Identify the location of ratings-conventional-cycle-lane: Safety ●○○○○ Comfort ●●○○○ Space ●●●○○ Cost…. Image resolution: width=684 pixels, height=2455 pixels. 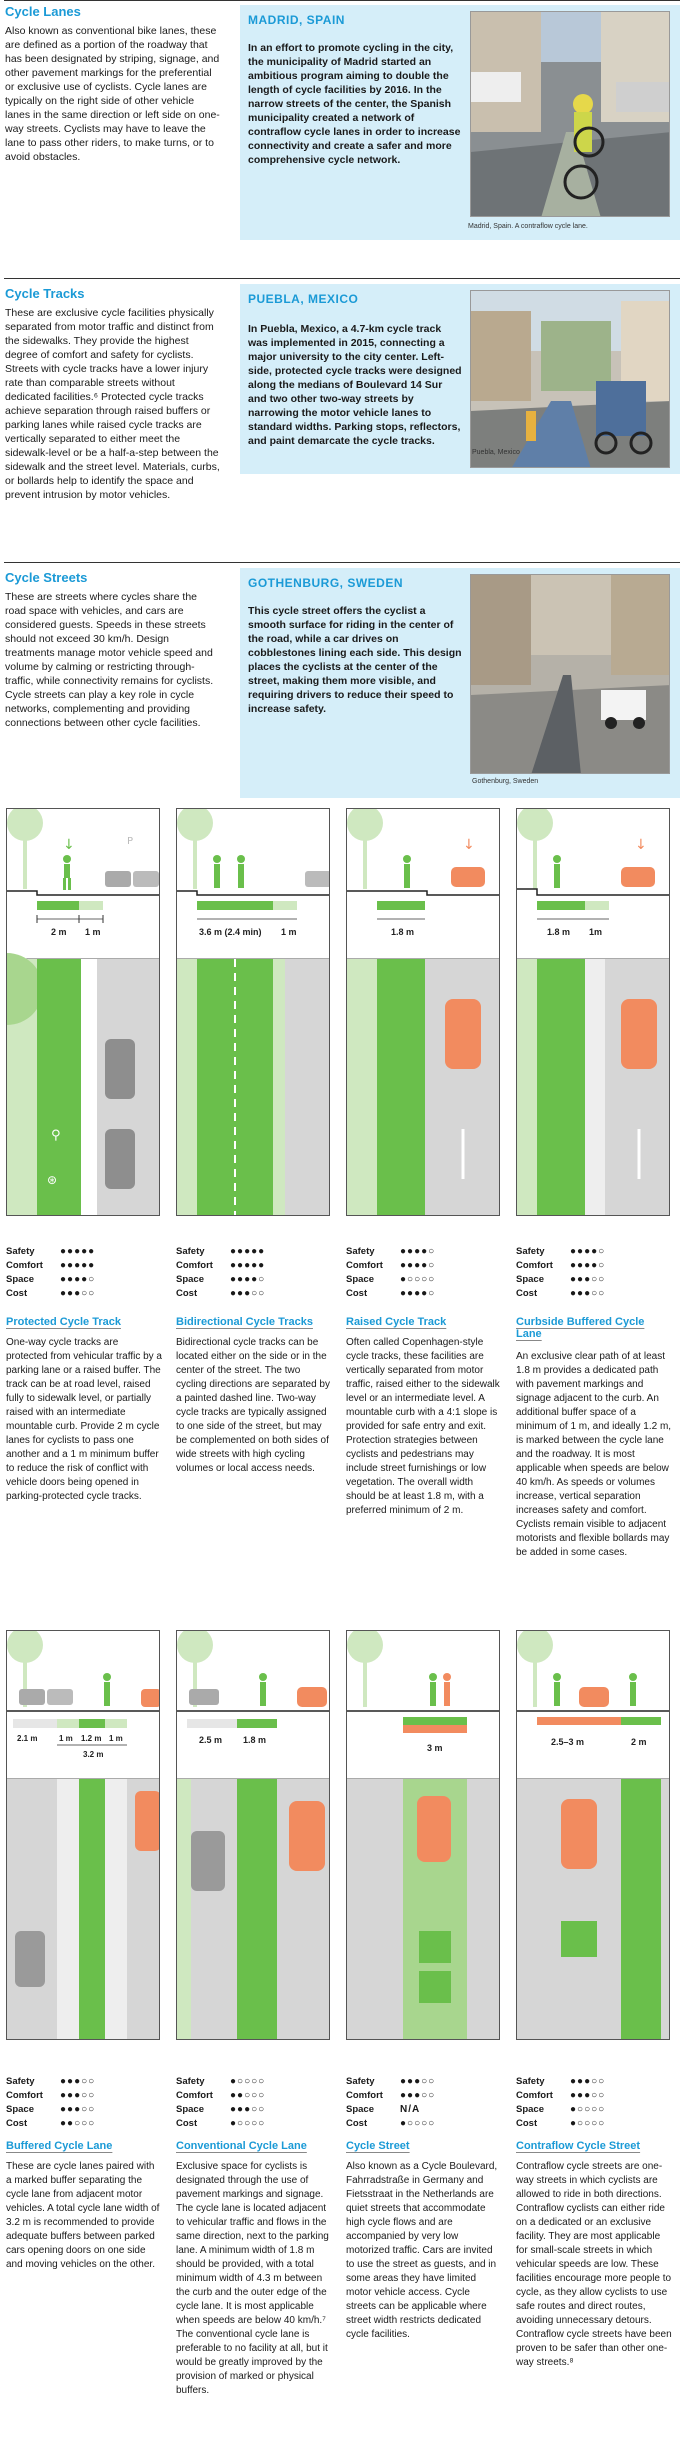
(220, 2102).